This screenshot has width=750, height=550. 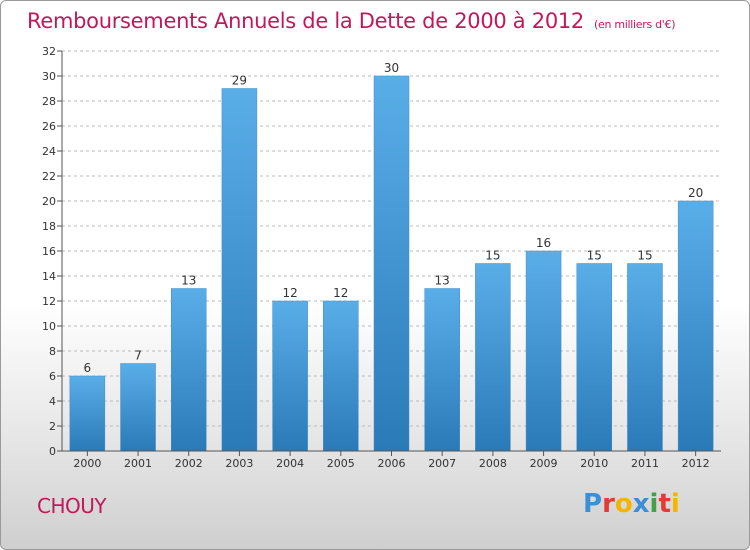 What do you see at coordinates (664, 504) in the screenshot?
I see `logo-letter: t` at bounding box center [664, 504].